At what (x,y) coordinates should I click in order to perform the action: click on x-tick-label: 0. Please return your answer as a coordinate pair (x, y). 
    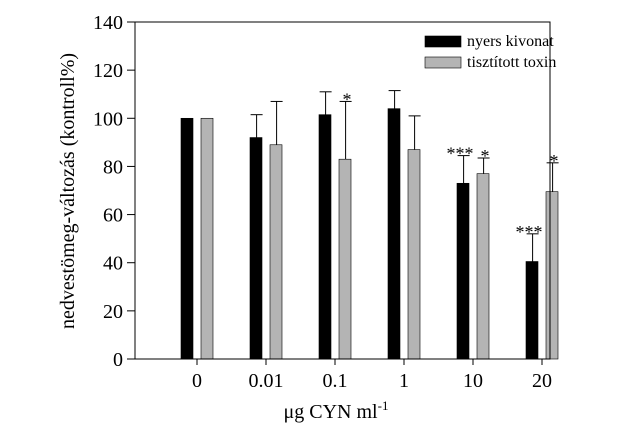
    Looking at the image, I should click on (197, 381).